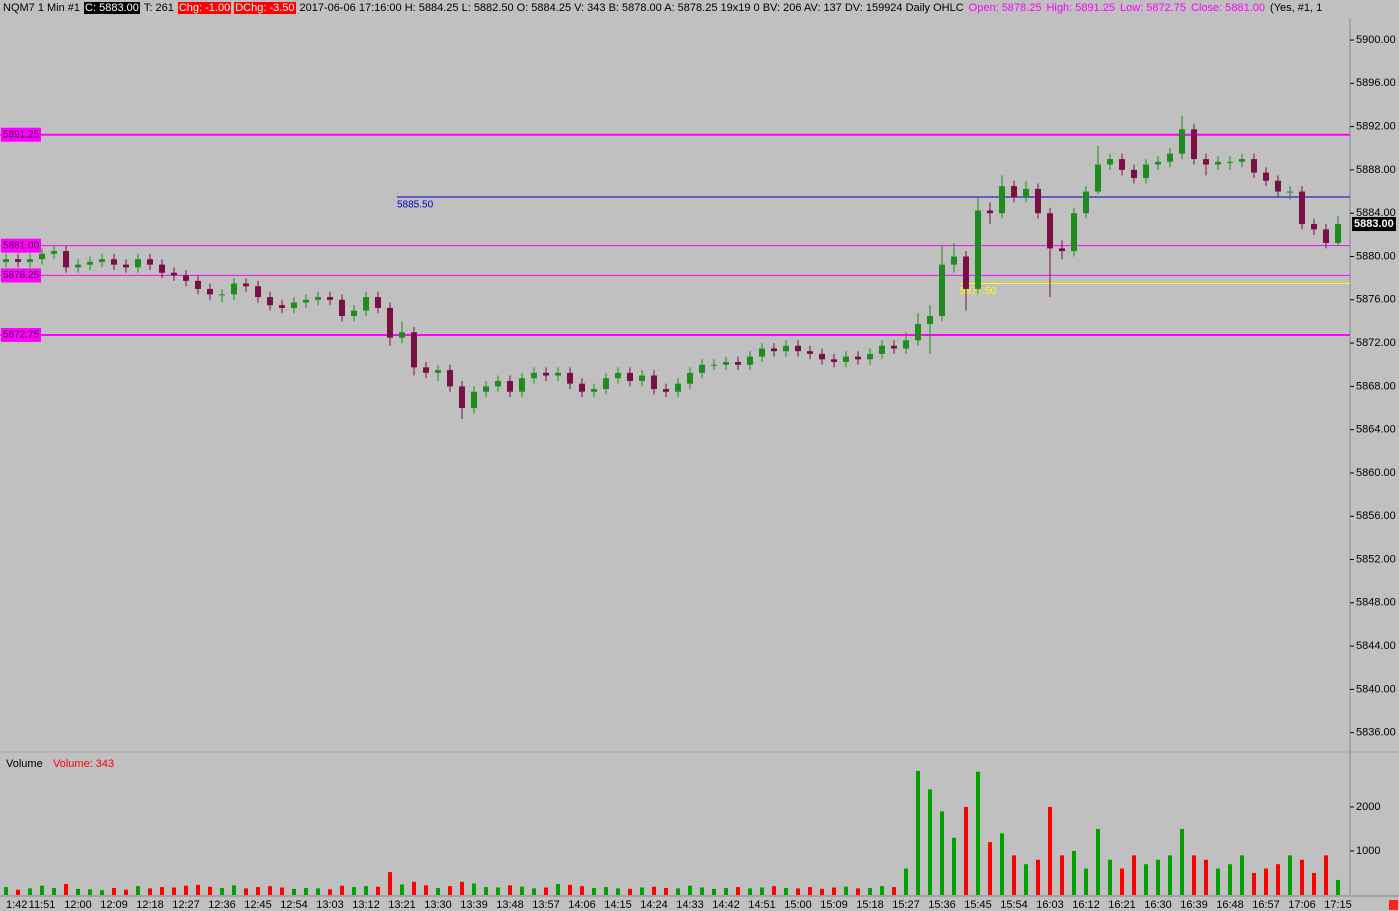 The image size is (1399, 911). Describe the element at coordinates (42, 905) in the screenshot. I see `x-tick-label: 11:51` at that location.